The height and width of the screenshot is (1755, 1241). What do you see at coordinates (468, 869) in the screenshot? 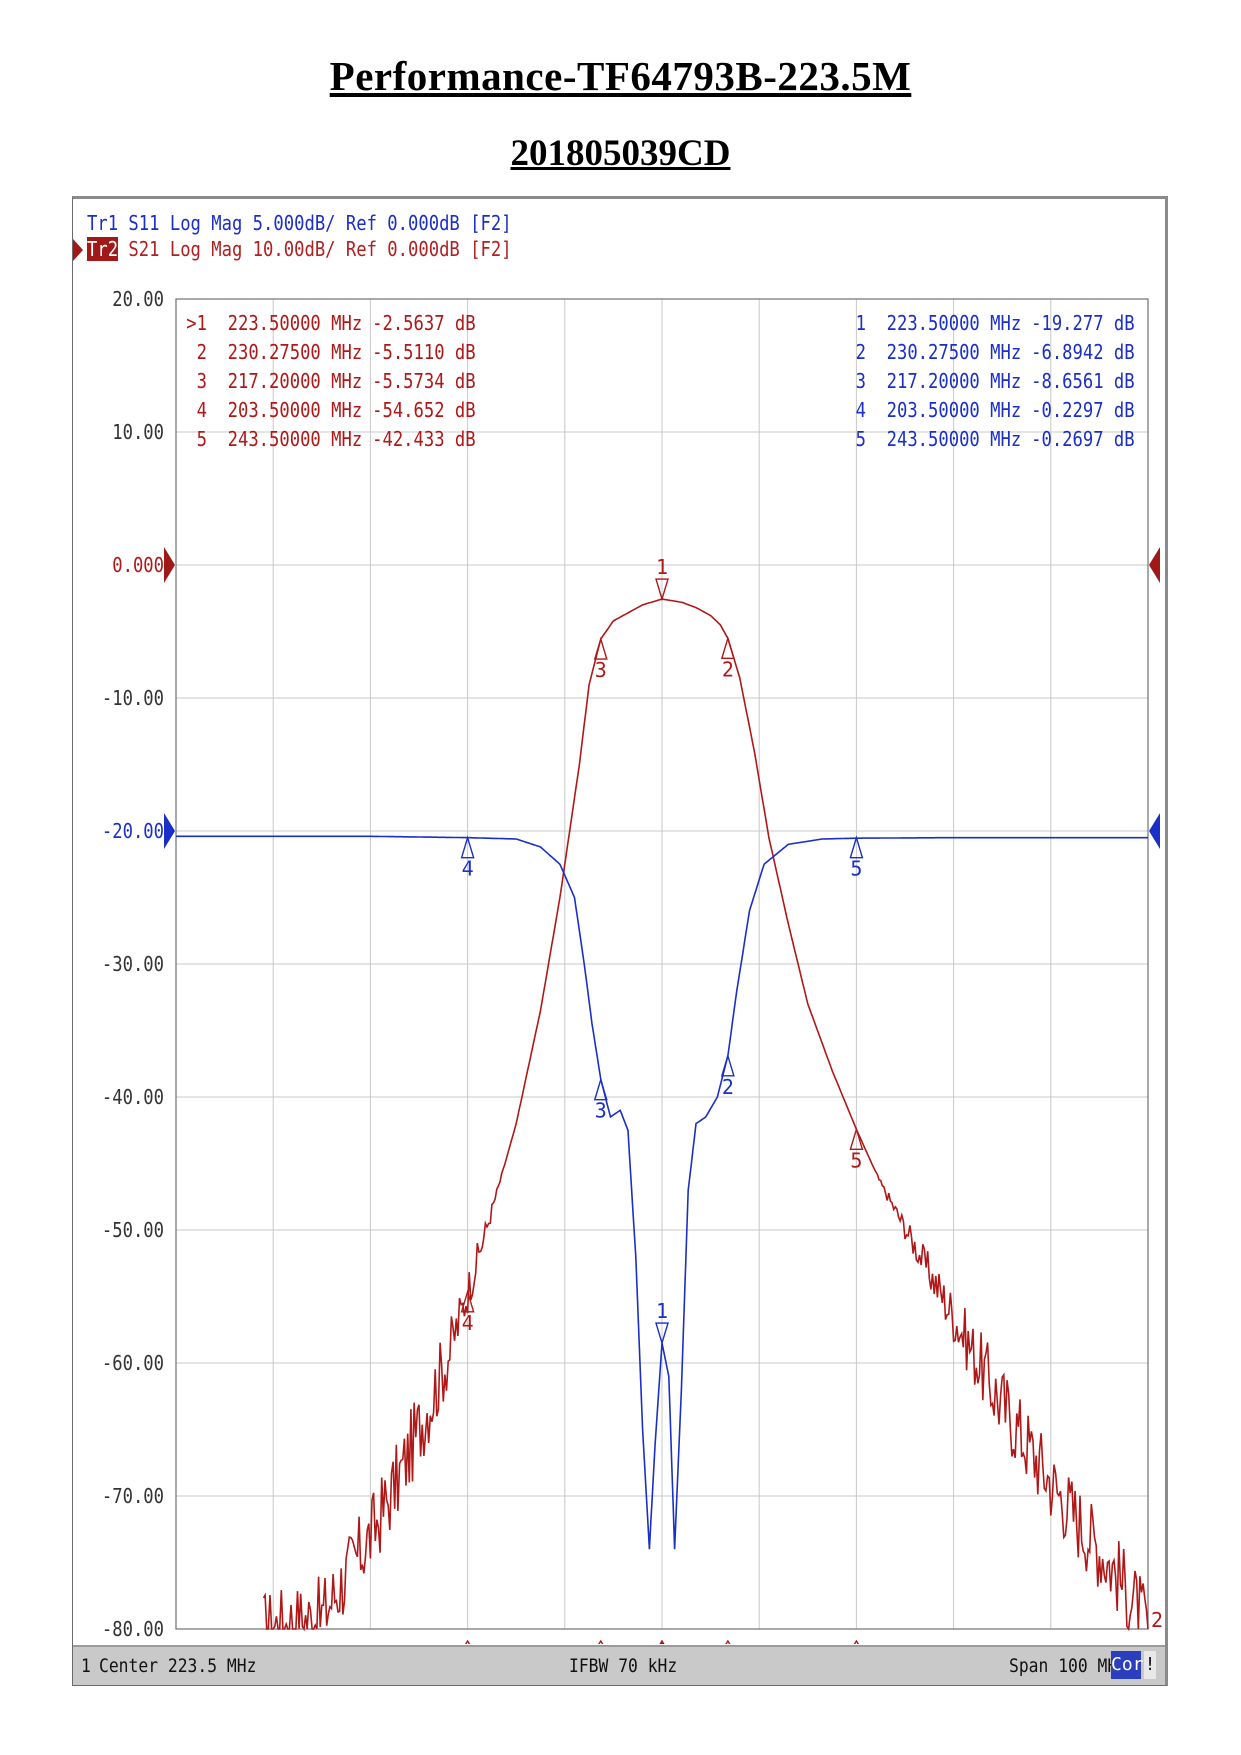
I see `s11-marker-4-label: 4` at bounding box center [468, 869].